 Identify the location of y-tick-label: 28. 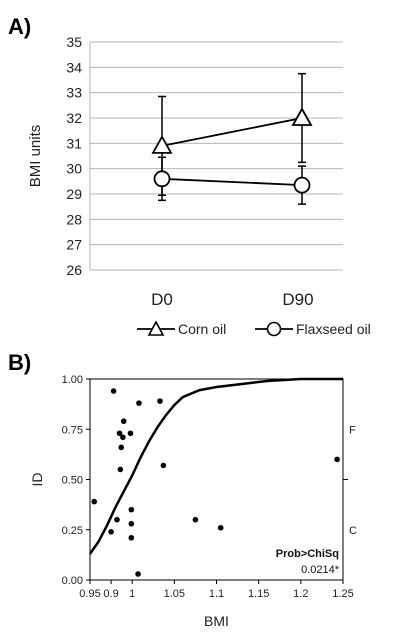
(74, 219).